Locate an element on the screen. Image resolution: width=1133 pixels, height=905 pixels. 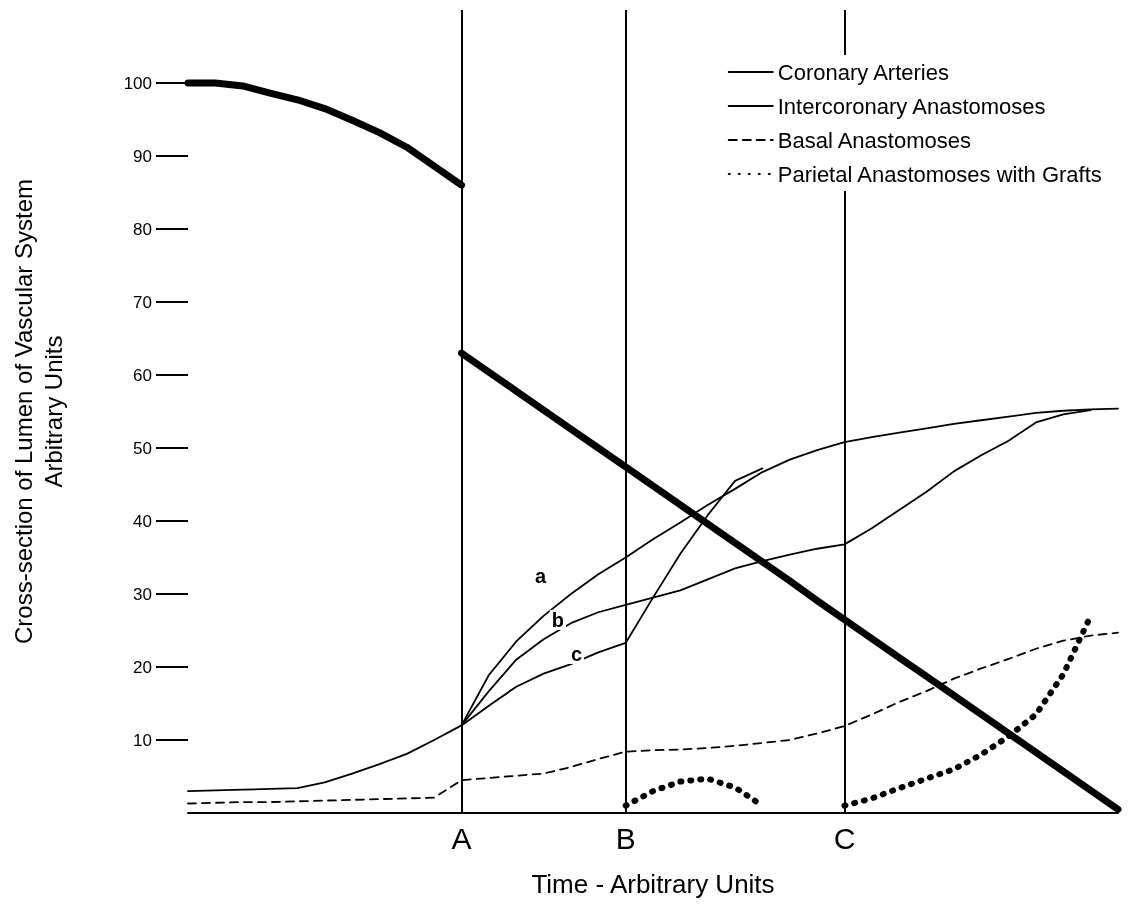
y-tick-label: 40 is located at coordinates (142, 521).